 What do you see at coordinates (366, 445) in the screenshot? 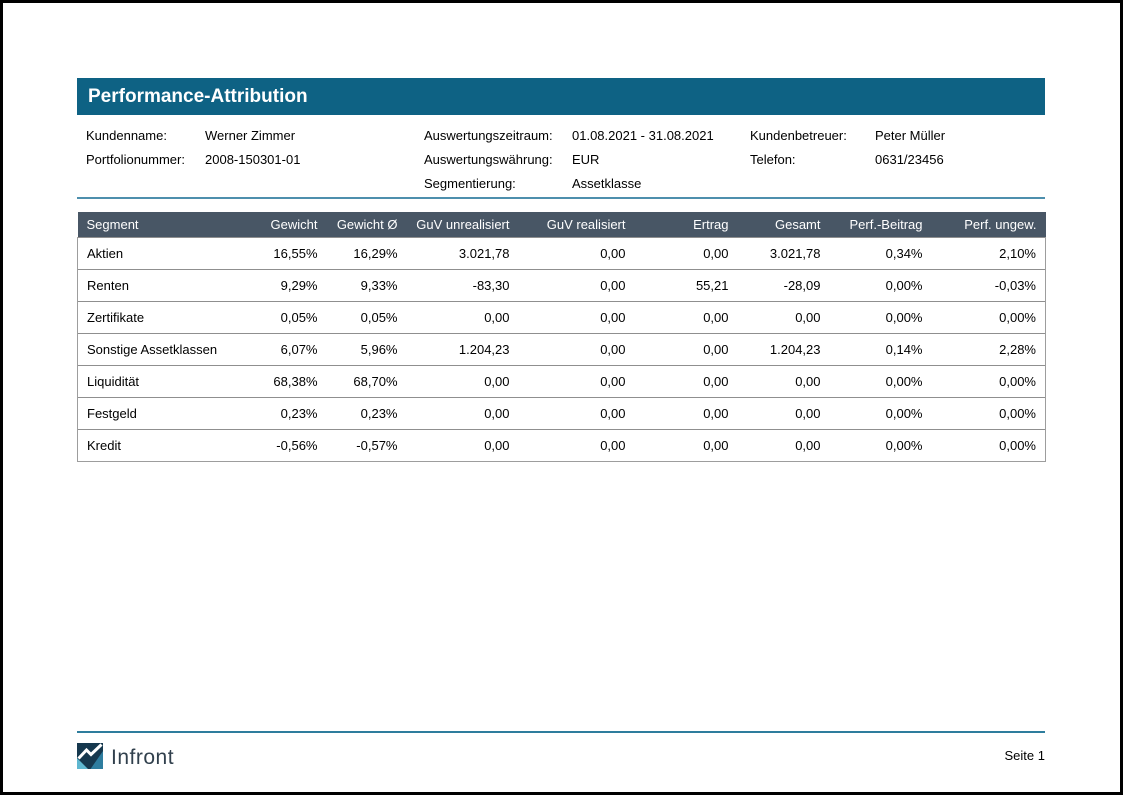
I see `value-cell: -0,57%` at bounding box center [366, 445].